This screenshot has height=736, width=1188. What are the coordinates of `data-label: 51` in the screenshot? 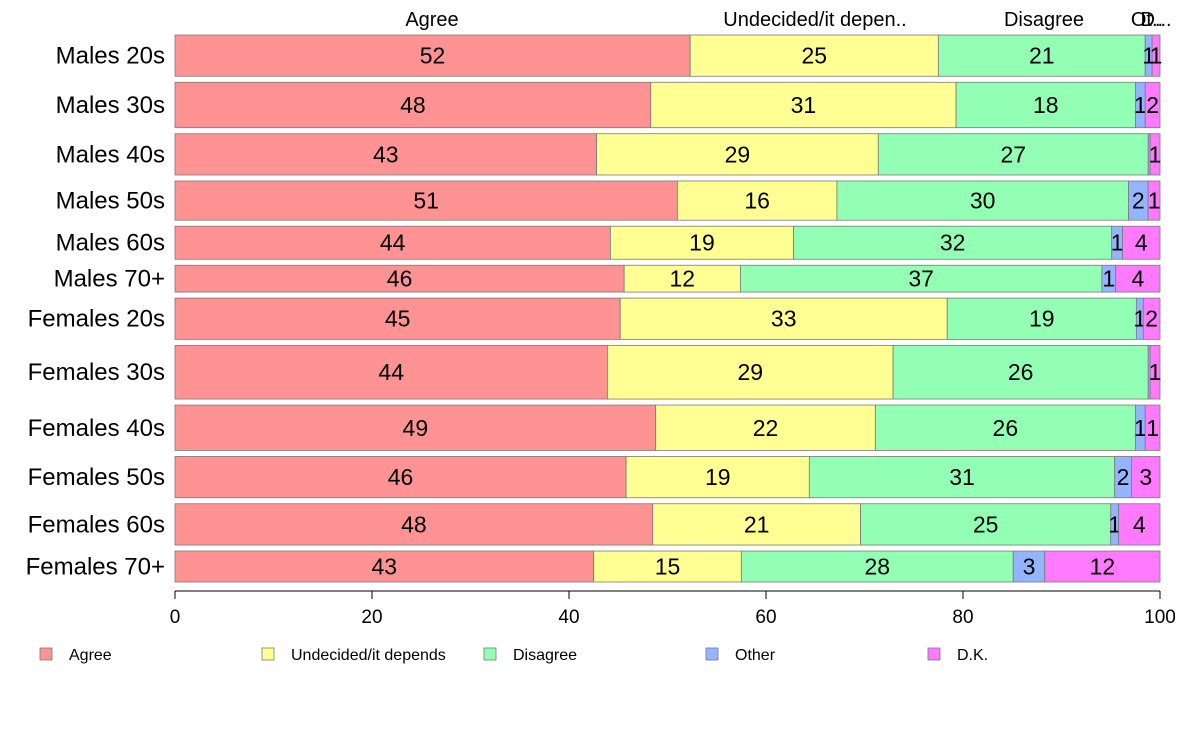 It's located at (426, 201).